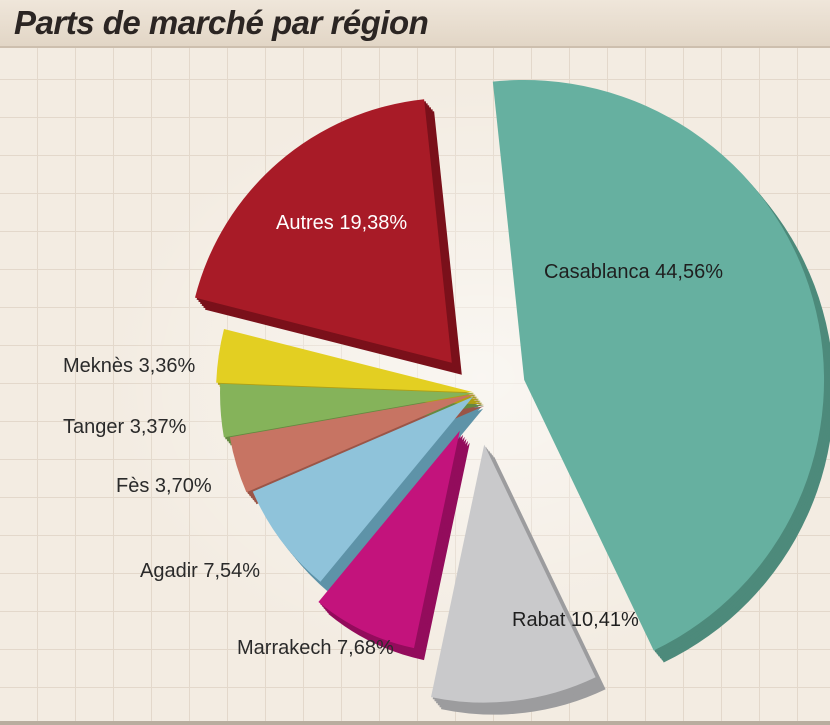 The width and height of the screenshot is (830, 725). What do you see at coordinates (389, 539) in the screenshot?
I see `pie-slice-marrakech` at bounding box center [389, 539].